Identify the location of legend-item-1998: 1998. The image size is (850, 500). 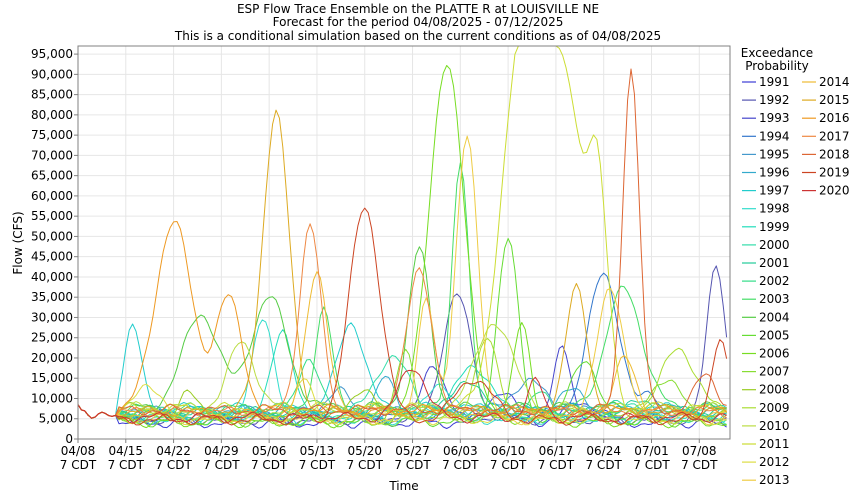
(766, 209).